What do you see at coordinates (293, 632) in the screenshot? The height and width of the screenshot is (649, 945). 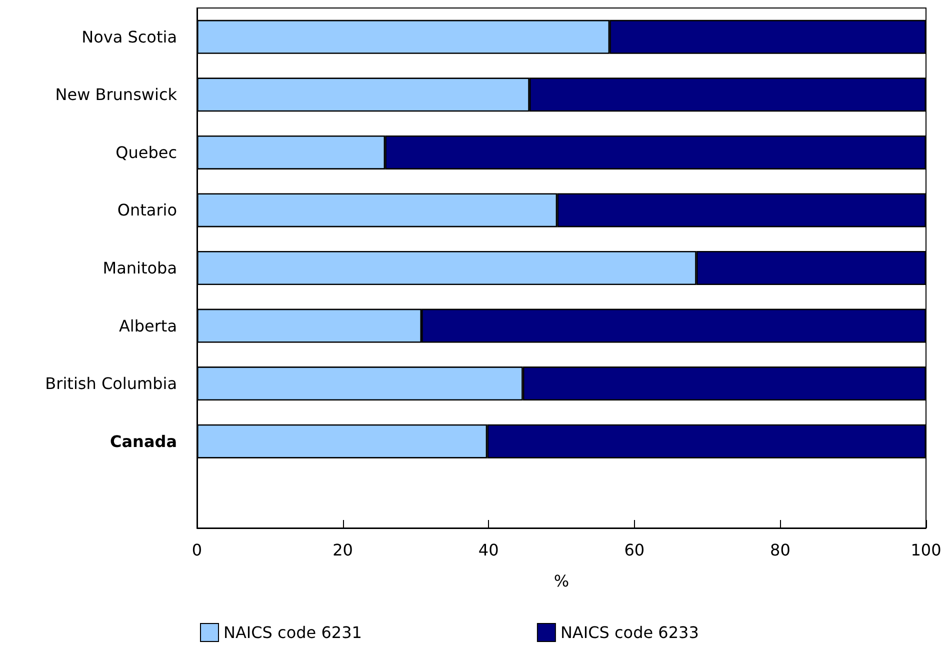 I see `legend-label: NAICS code 6231` at bounding box center [293, 632].